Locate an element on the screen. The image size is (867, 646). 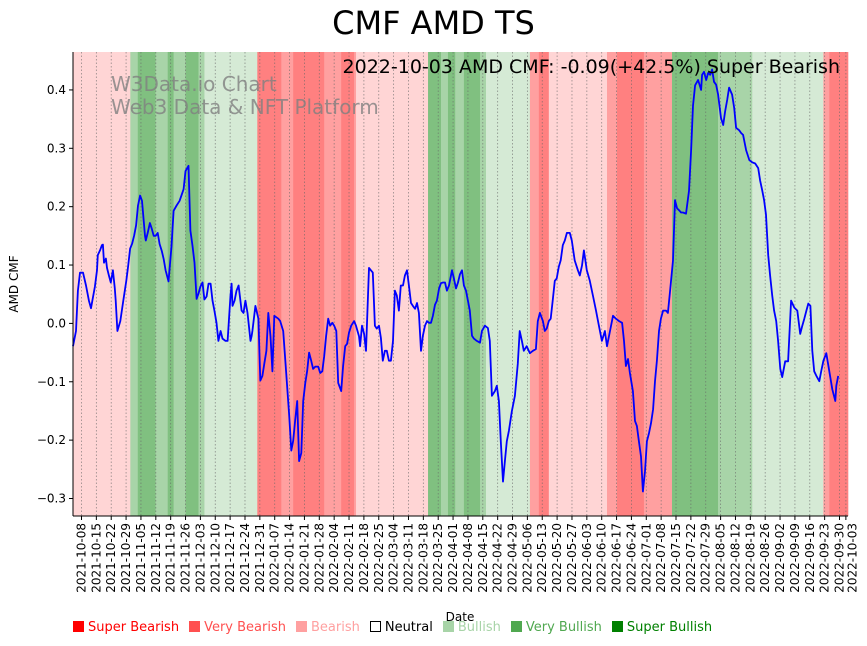
x-axis-label: Date is located at coordinates (460, 617).